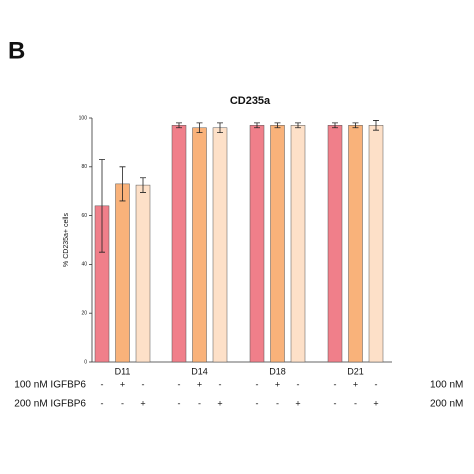 This screenshot has width=474, height=474. What do you see at coordinates (199, 371) in the screenshot?
I see `x-tick-label: D14` at bounding box center [199, 371].